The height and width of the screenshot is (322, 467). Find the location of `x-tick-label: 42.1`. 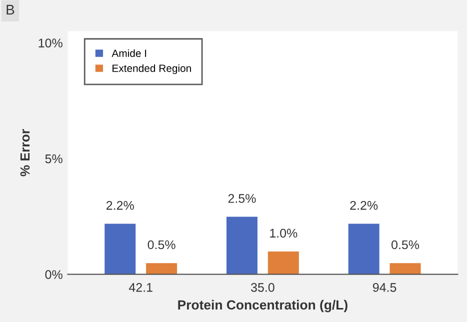

x-tick-label: 42.1 is located at coordinates (140, 287).